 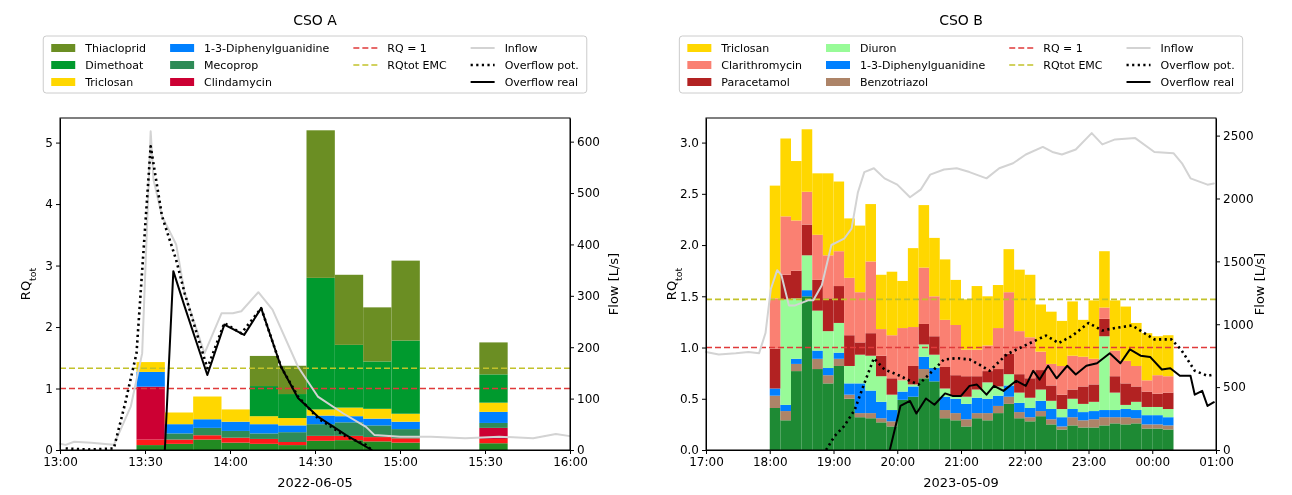 What do you see at coordinates (400, 461) in the screenshot?
I see `x-tick-label: 15:00` at bounding box center [400, 461].